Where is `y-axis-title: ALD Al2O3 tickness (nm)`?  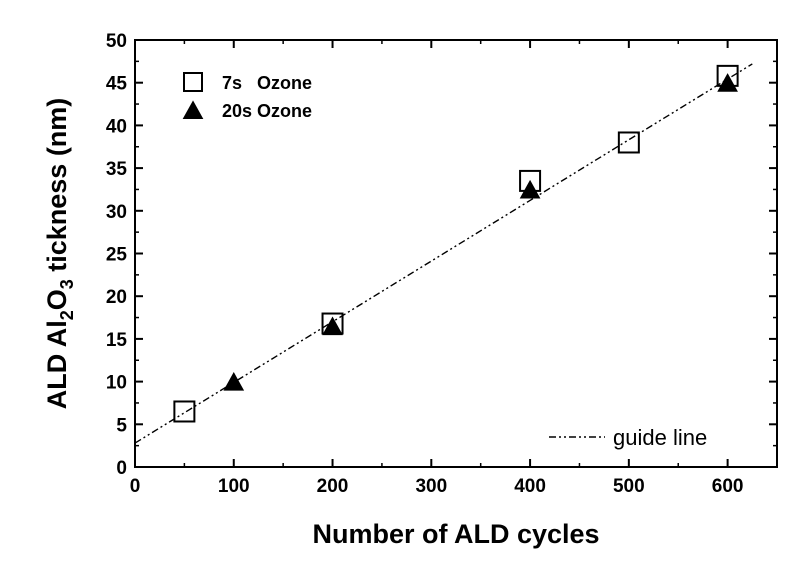 y-axis-title: ALD Al2O3 tickness (nm) is located at coordinates (59, 254).